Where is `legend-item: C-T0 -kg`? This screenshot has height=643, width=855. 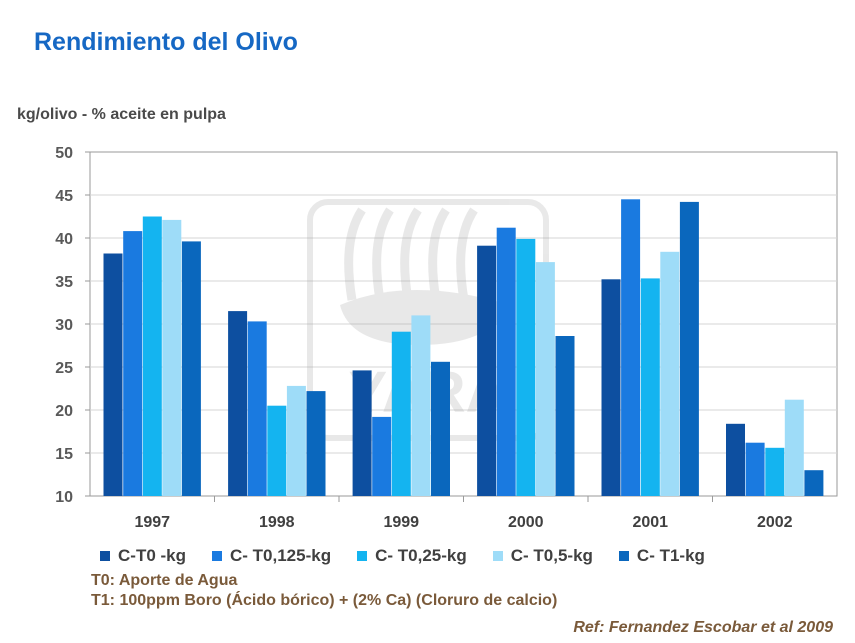
legend-item: C-T0 -kg is located at coordinates (143, 556).